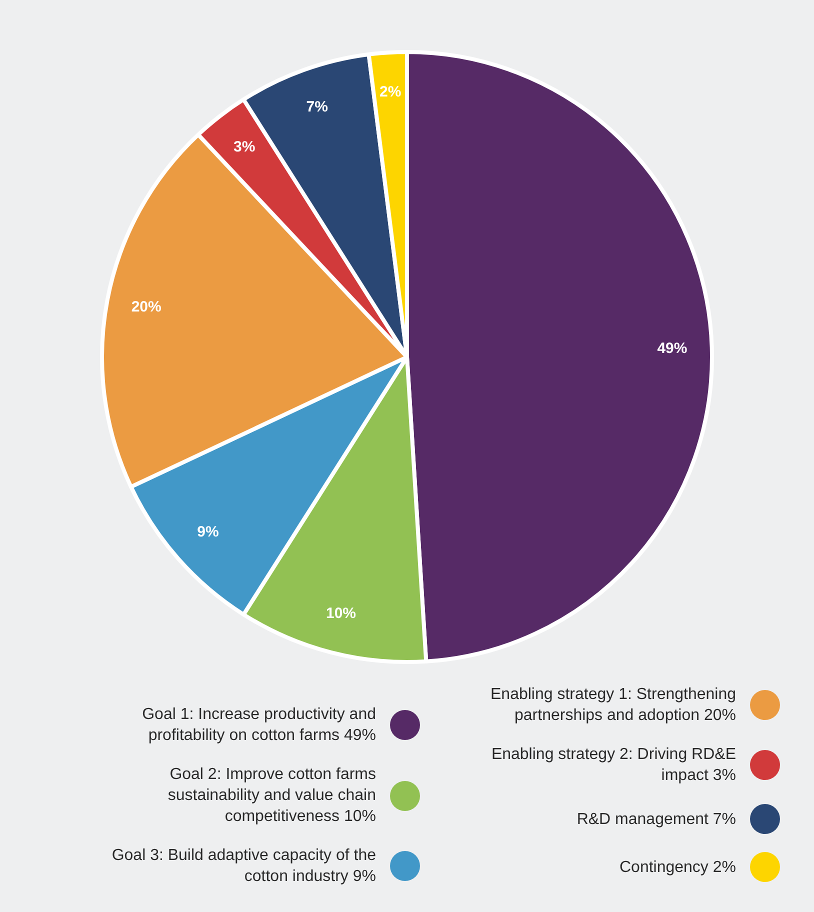  What do you see at coordinates (341, 613) in the screenshot?
I see `data-label: 10%` at bounding box center [341, 613].